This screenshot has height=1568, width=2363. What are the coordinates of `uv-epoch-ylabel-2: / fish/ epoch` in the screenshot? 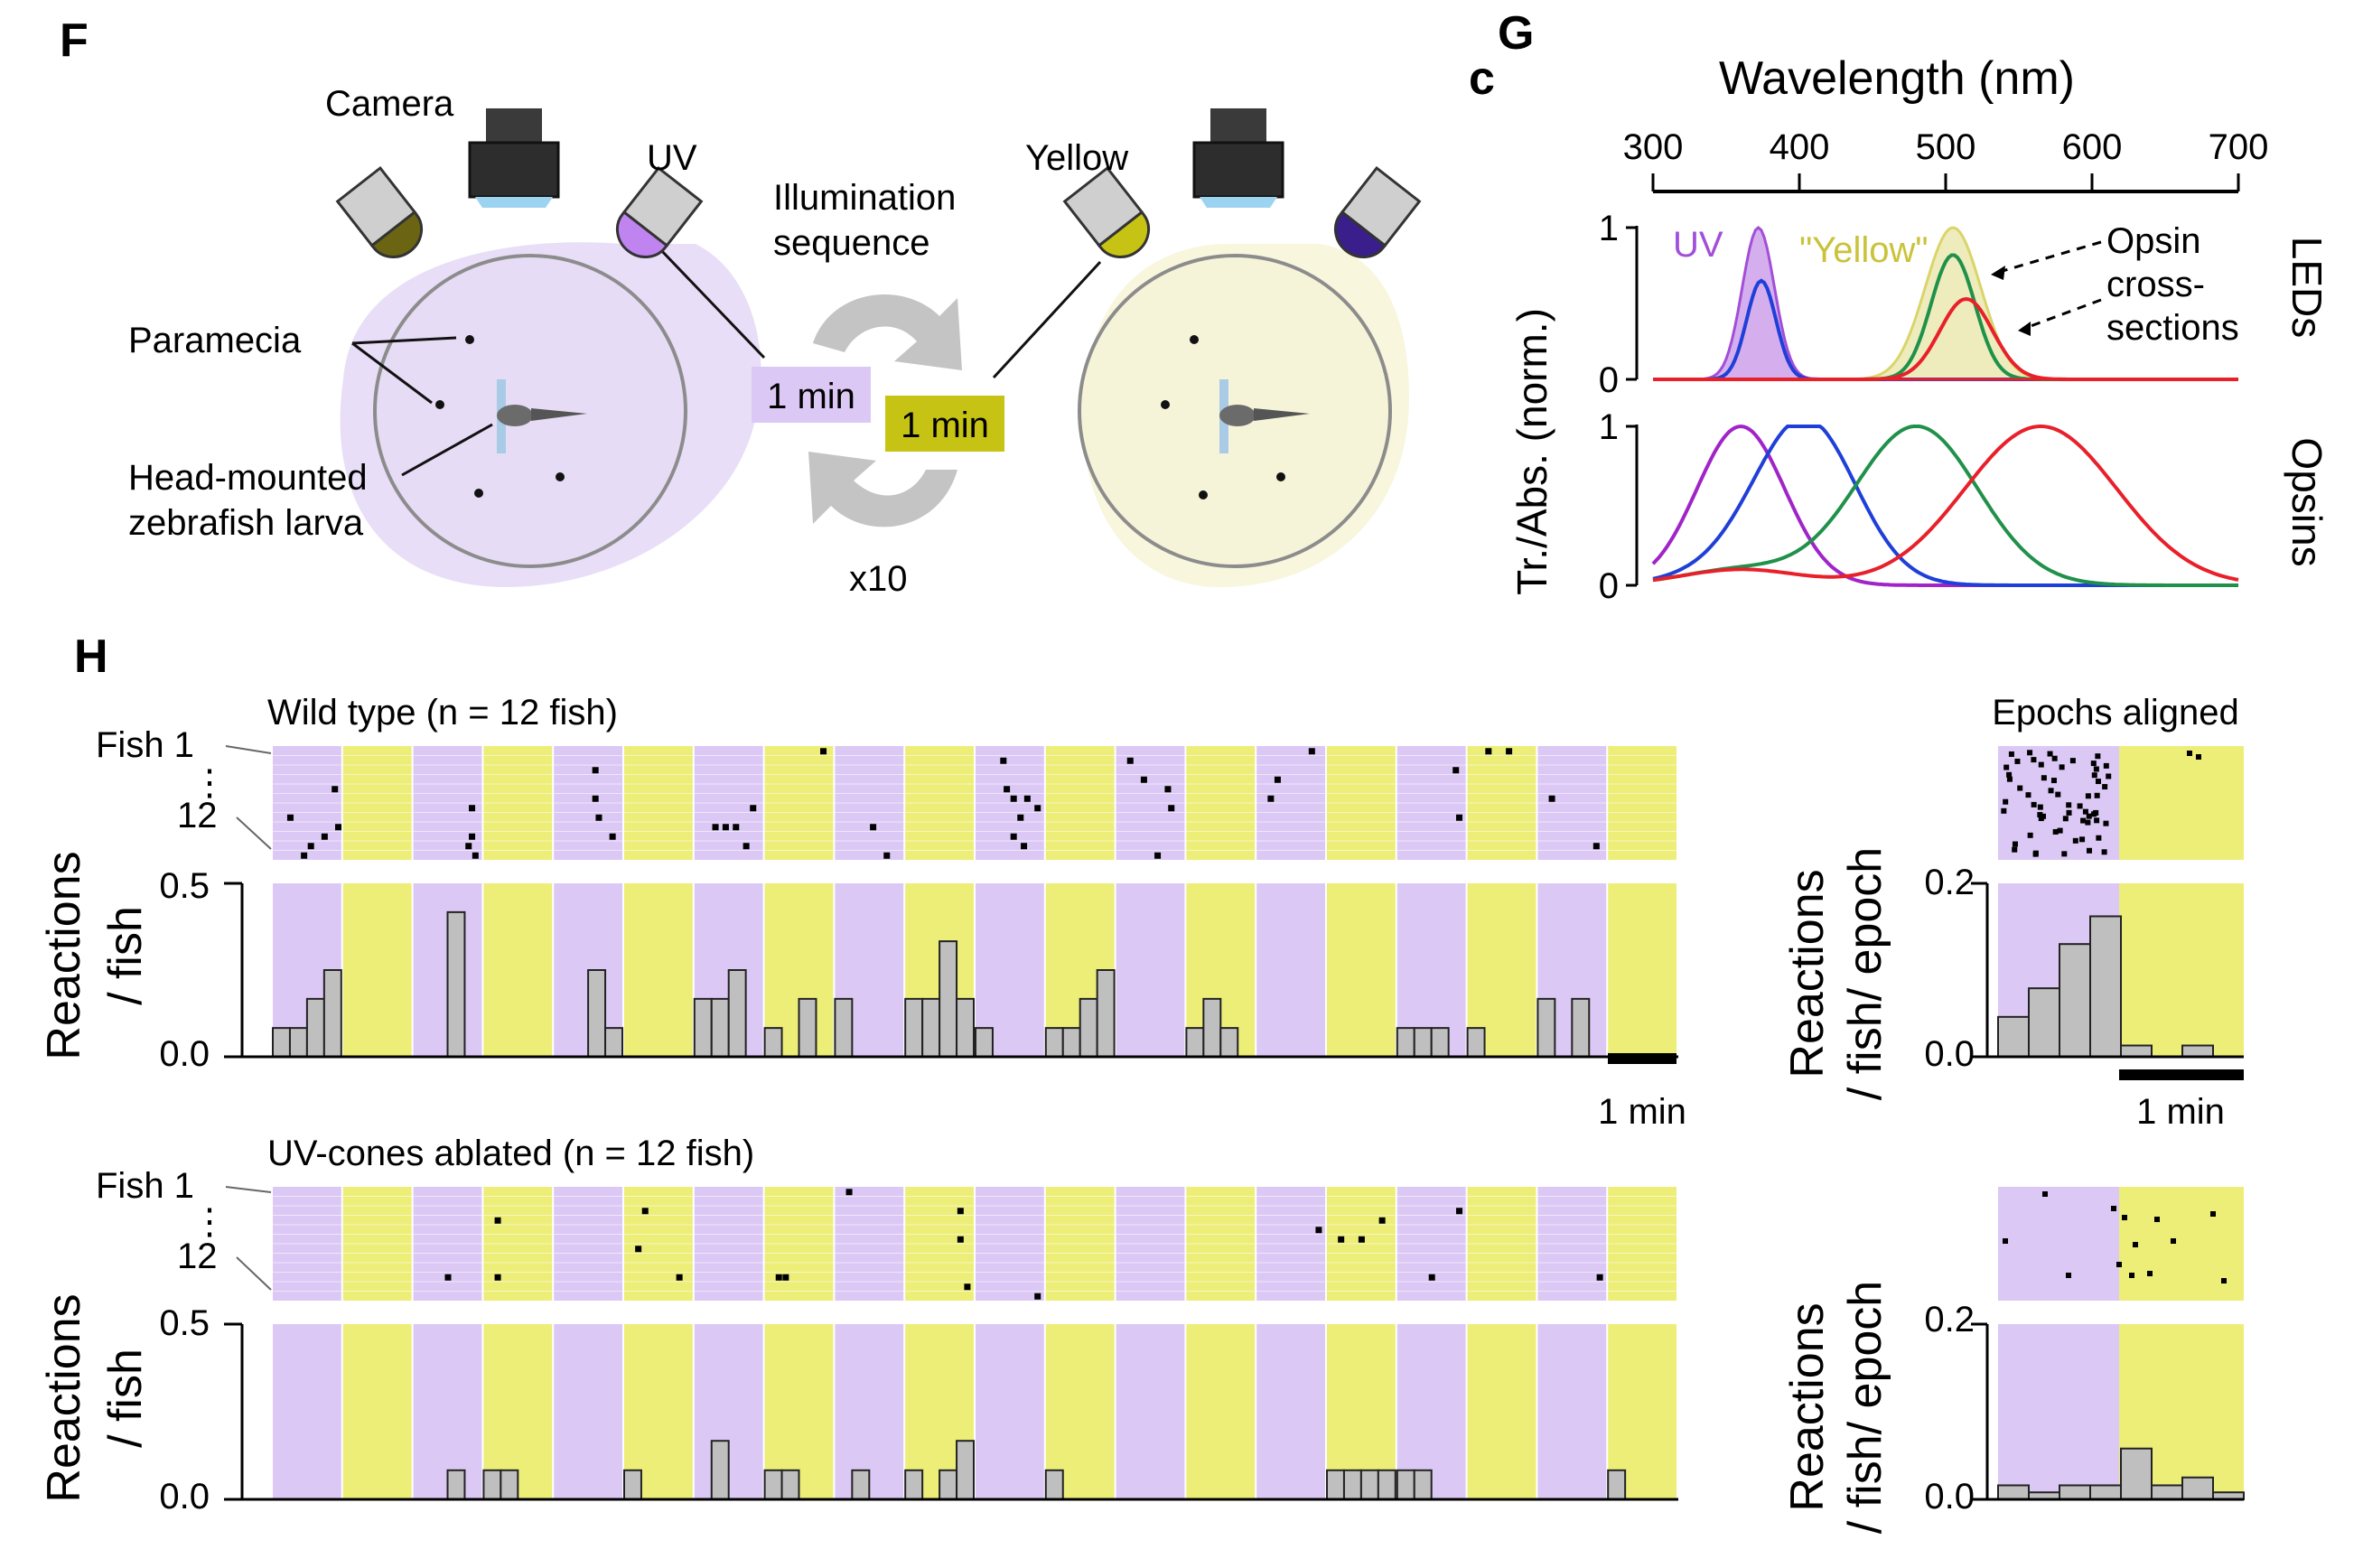 It's located at (1865, 1407).